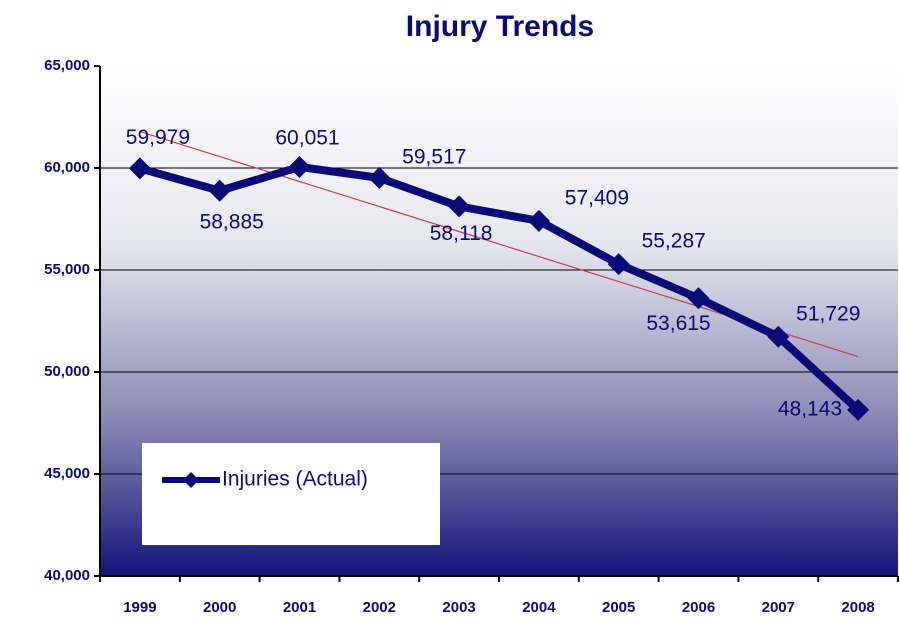  What do you see at coordinates (379, 607) in the screenshot?
I see `x-tick-label: 2002` at bounding box center [379, 607].